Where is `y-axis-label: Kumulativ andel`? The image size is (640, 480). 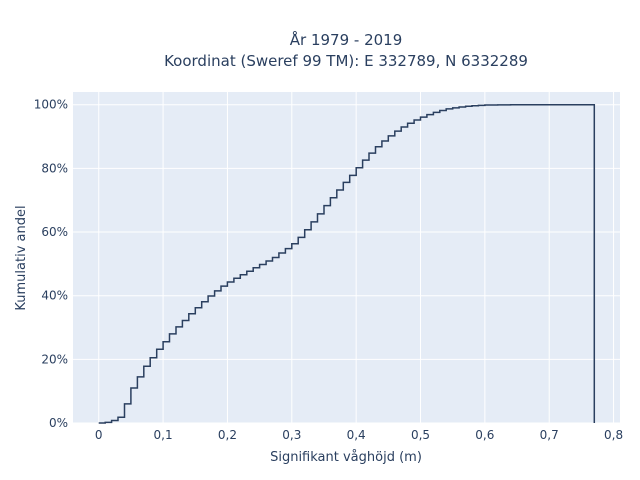 y-axis-label: Kumulativ andel is located at coordinates (21, 257).